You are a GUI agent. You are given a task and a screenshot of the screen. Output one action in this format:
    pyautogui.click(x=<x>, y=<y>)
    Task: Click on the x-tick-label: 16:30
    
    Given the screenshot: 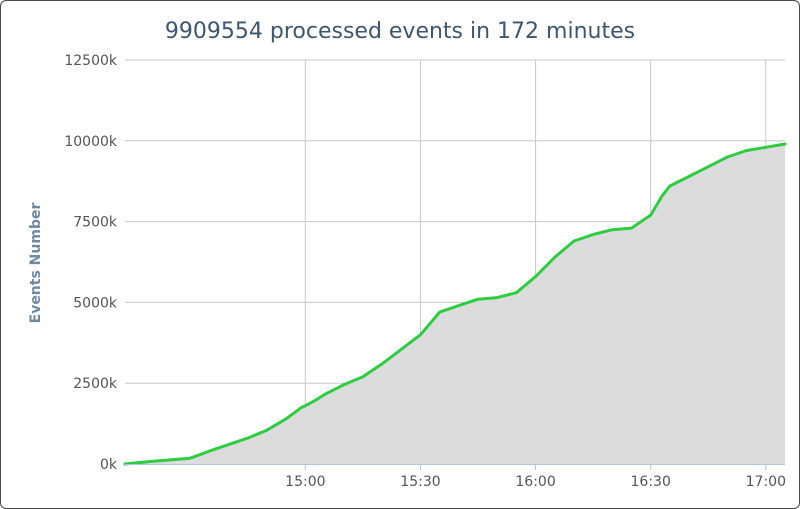 What is the action you would take?
    pyautogui.click(x=651, y=482)
    